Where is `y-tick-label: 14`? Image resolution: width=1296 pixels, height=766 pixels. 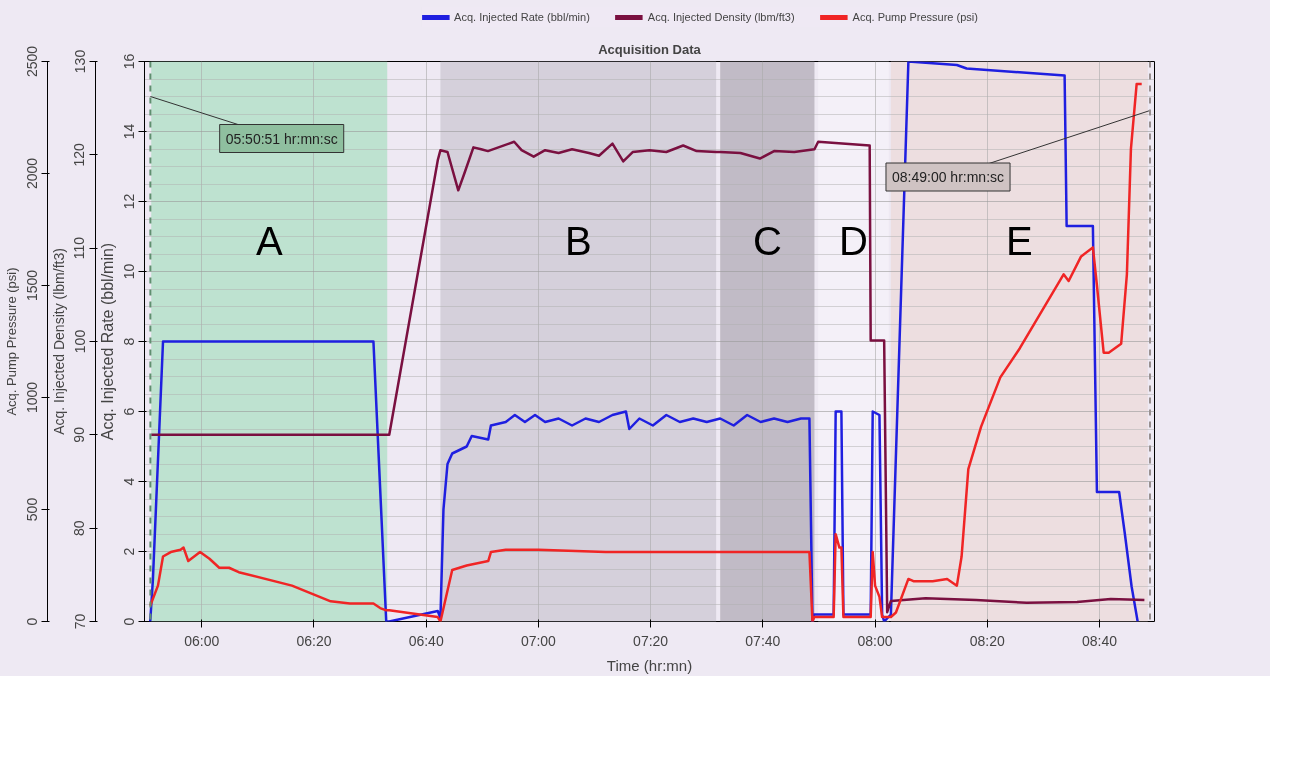
y-tick-label: 14 is located at coordinates (128, 131).